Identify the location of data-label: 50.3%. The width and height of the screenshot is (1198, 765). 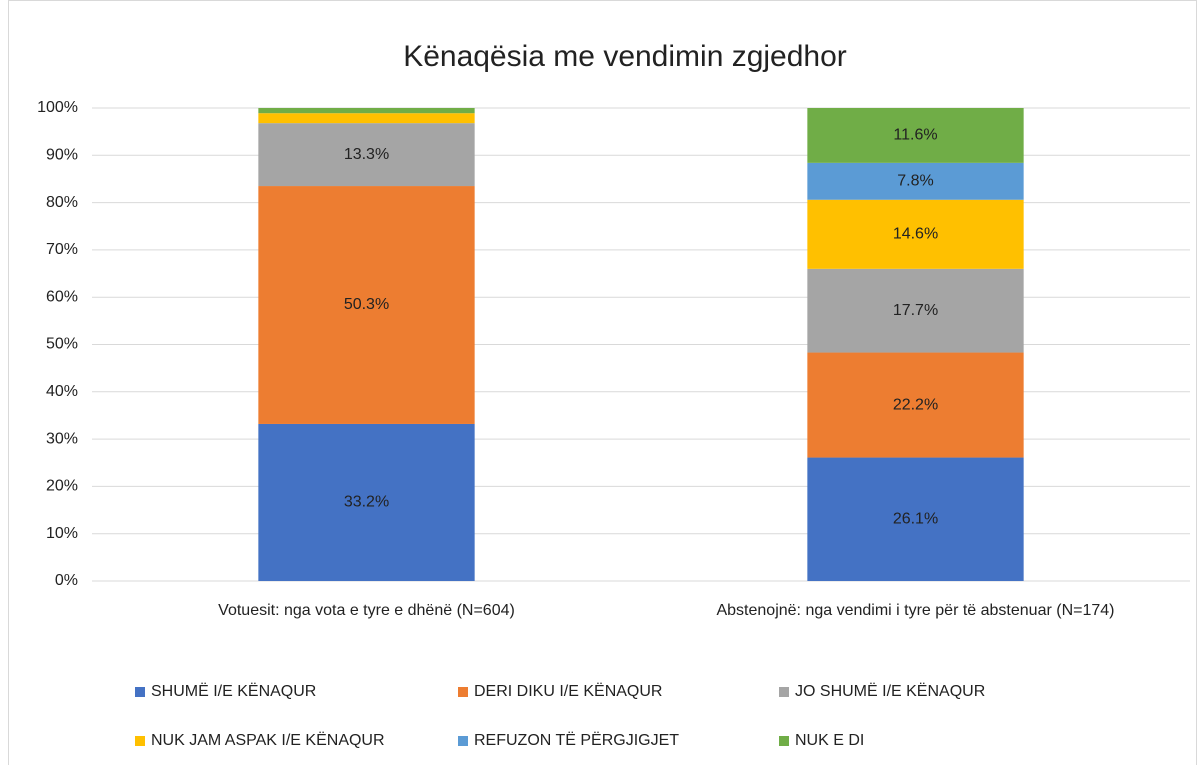
(366, 304).